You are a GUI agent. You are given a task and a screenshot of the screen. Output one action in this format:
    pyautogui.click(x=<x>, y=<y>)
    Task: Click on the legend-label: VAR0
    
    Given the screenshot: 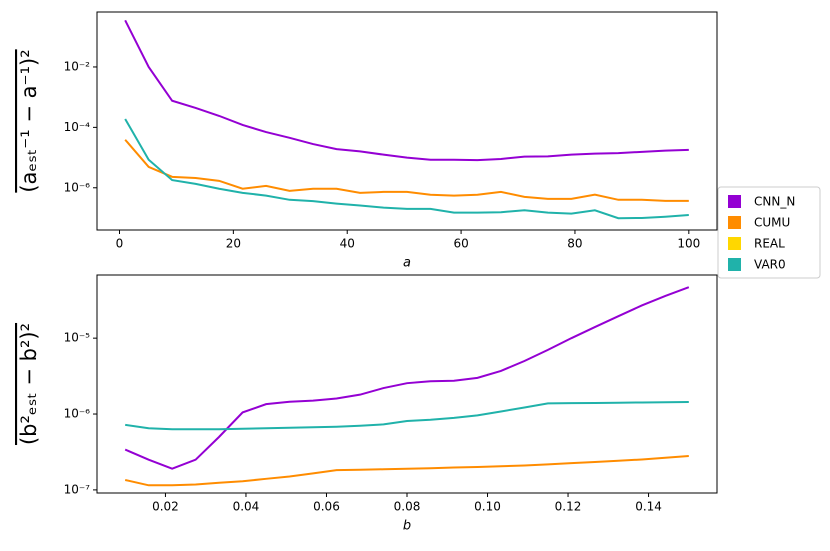 What is the action you would take?
    pyautogui.click(x=770, y=265)
    